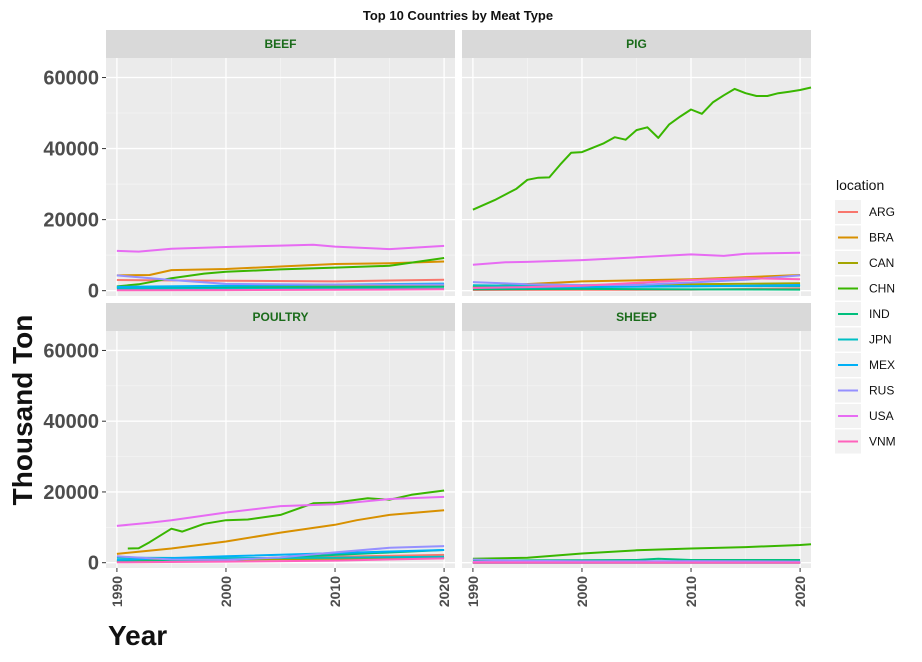  I want to click on legend-label: CAN, so click(881, 263).